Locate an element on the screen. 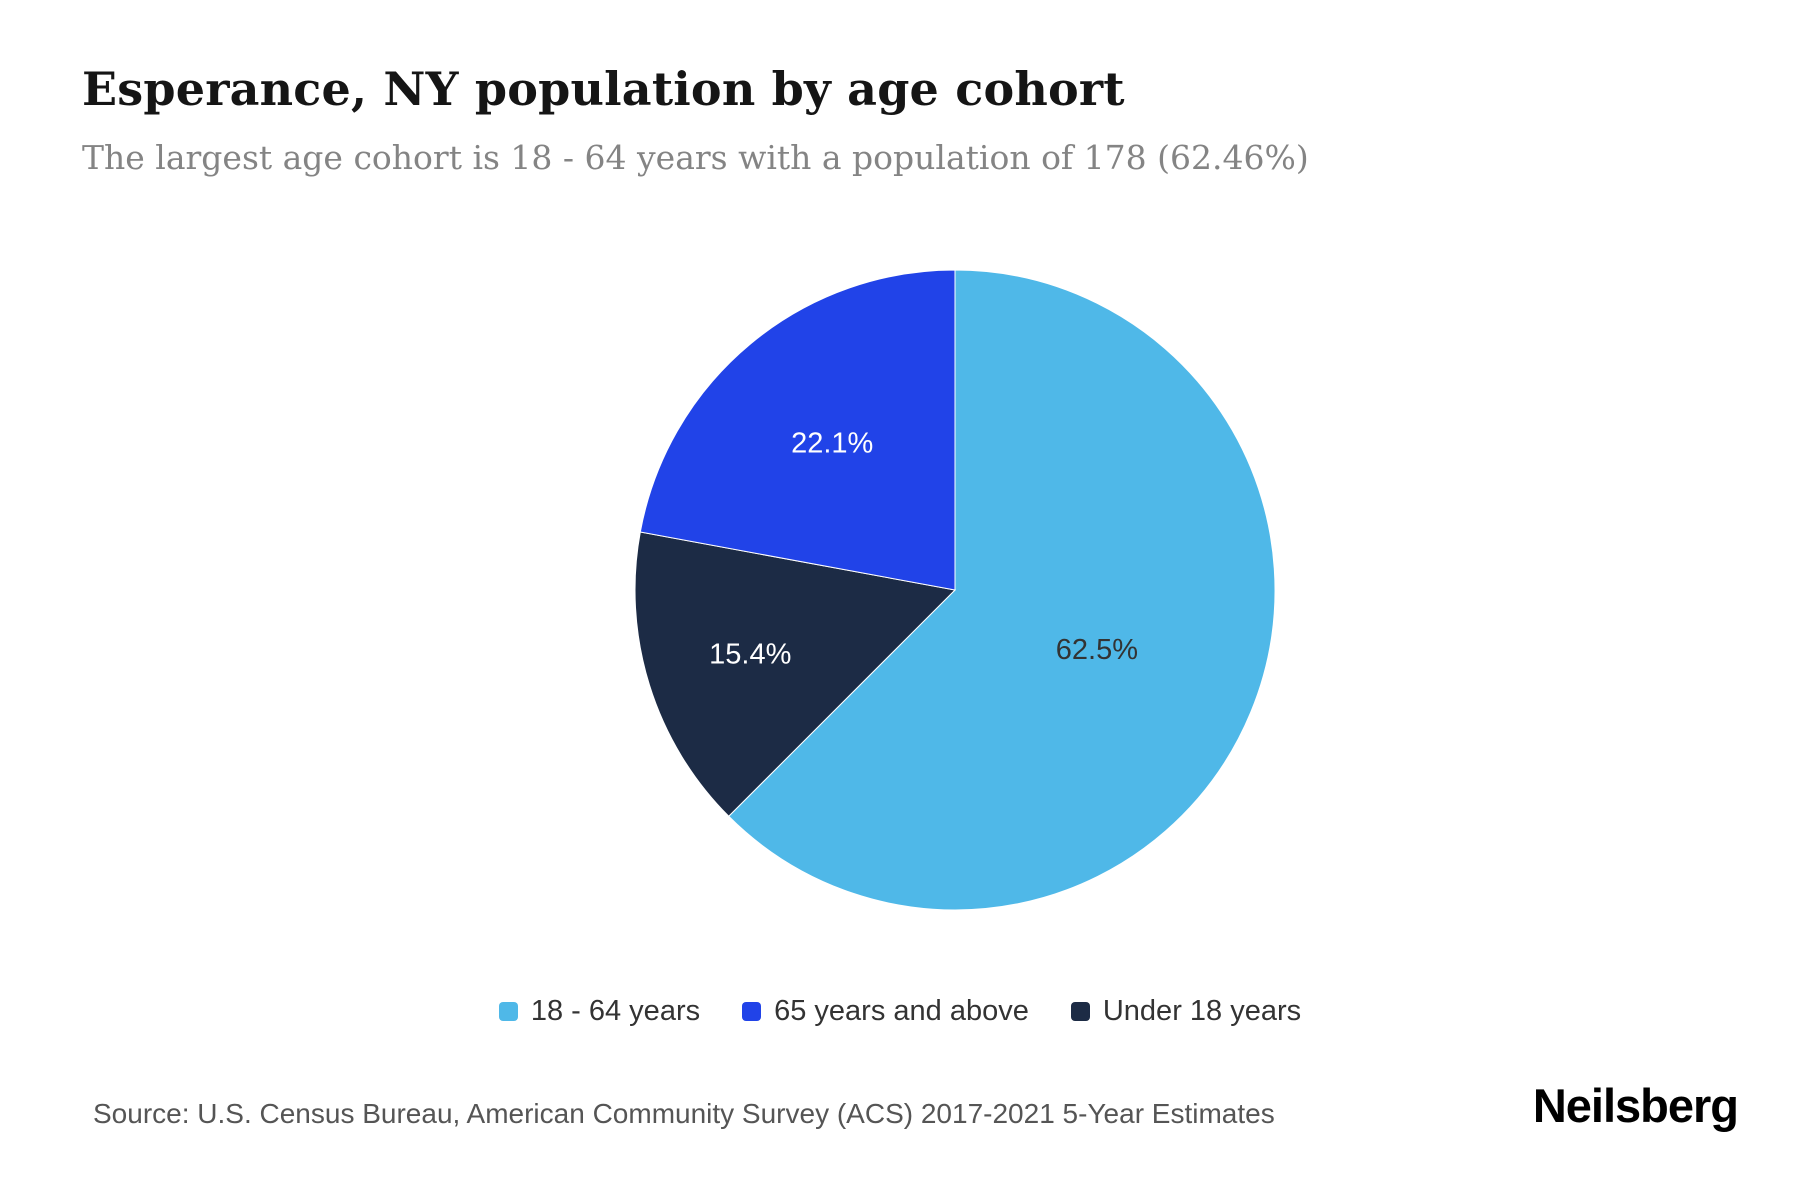  legend-label-65-years-and-above: 65 years and above is located at coordinates (901, 1011).